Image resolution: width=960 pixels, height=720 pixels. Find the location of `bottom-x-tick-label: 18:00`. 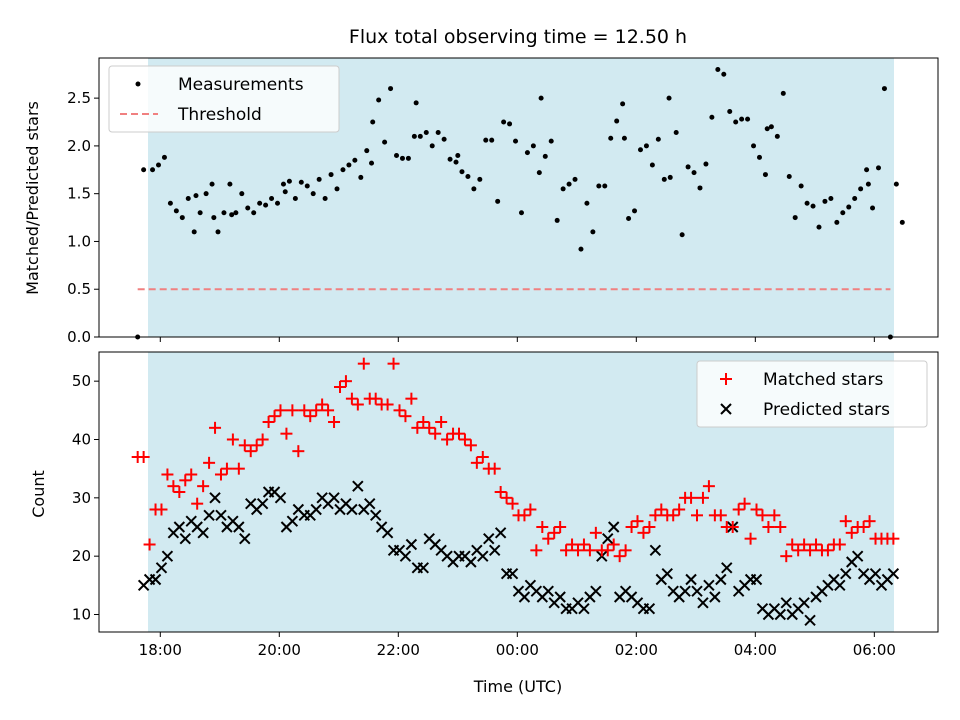

bottom-x-tick-label: 18:00 is located at coordinates (160, 650).